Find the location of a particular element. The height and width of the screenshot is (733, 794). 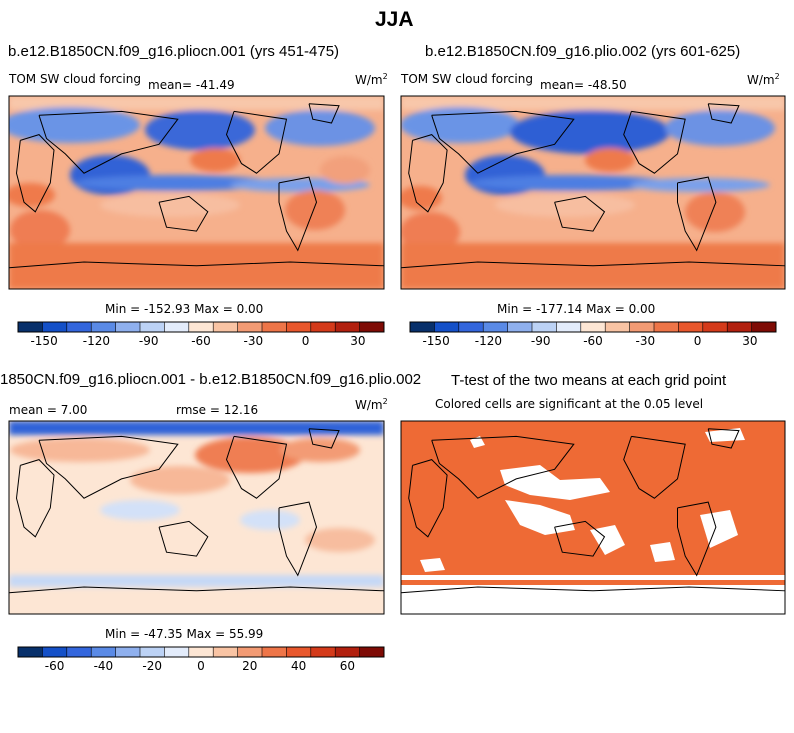

panel-2-map is located at coordinates (593, 192).